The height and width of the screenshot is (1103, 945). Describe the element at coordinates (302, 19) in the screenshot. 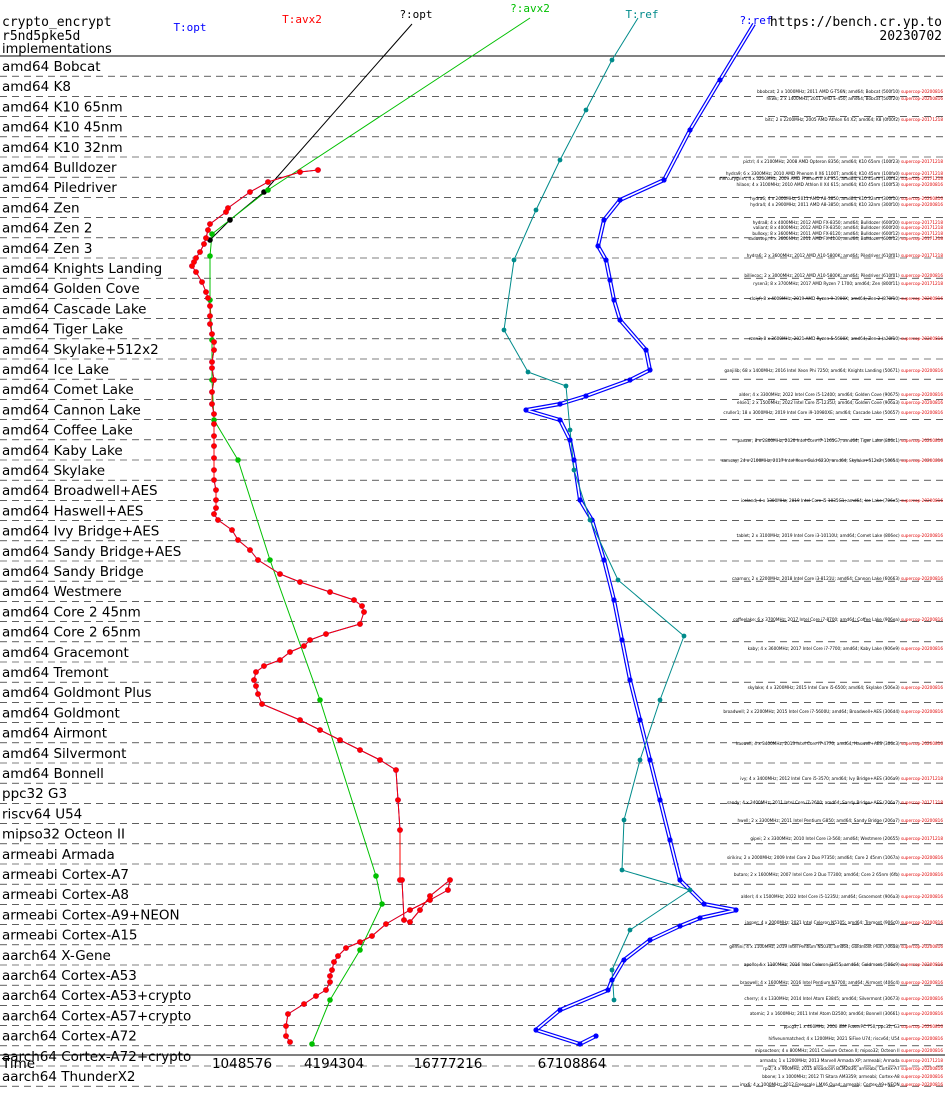

I see `legend-label: T:avx2` at that location.